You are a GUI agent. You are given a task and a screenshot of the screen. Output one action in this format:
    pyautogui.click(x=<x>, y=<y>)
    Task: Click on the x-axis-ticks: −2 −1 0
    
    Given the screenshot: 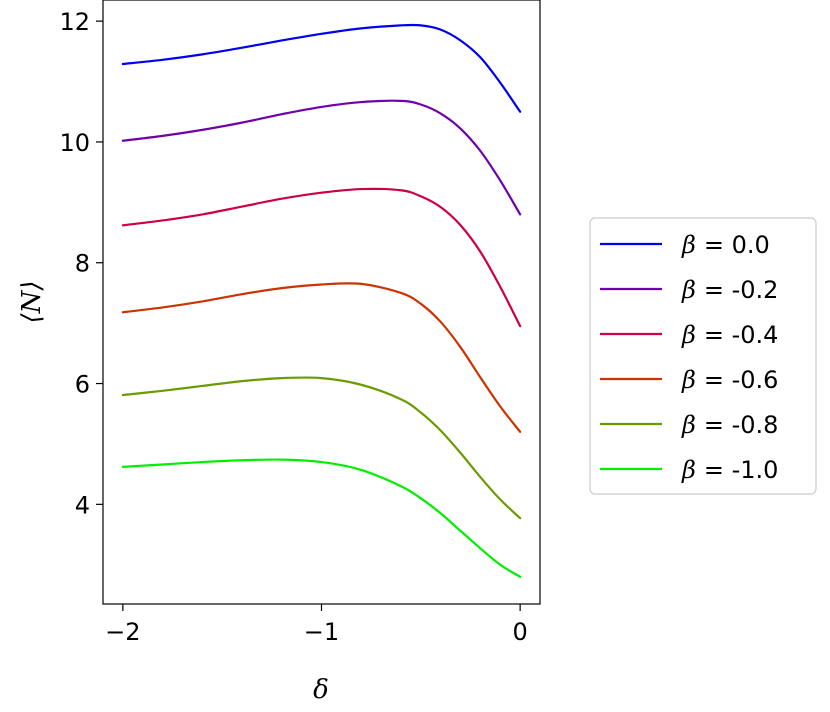 What is the action you would take?
    pyautogui.click(x=316, y=625)
    